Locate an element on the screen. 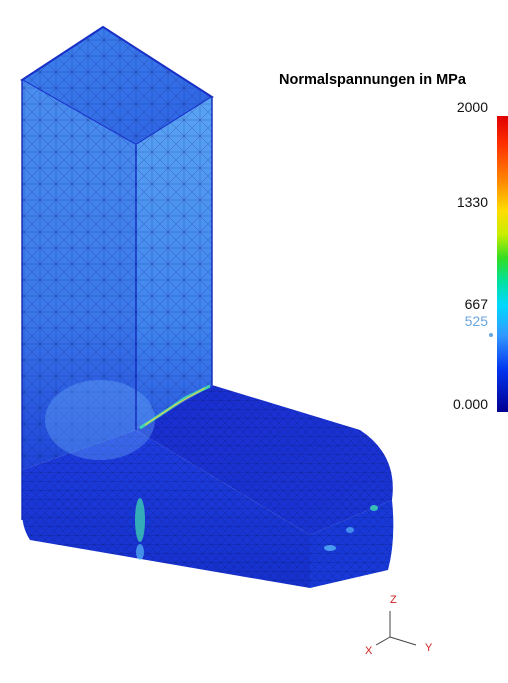 The width and height of the screenshot is (508, 683). colorbar-tick-max: 2000 is located at coordinates (472, 107).